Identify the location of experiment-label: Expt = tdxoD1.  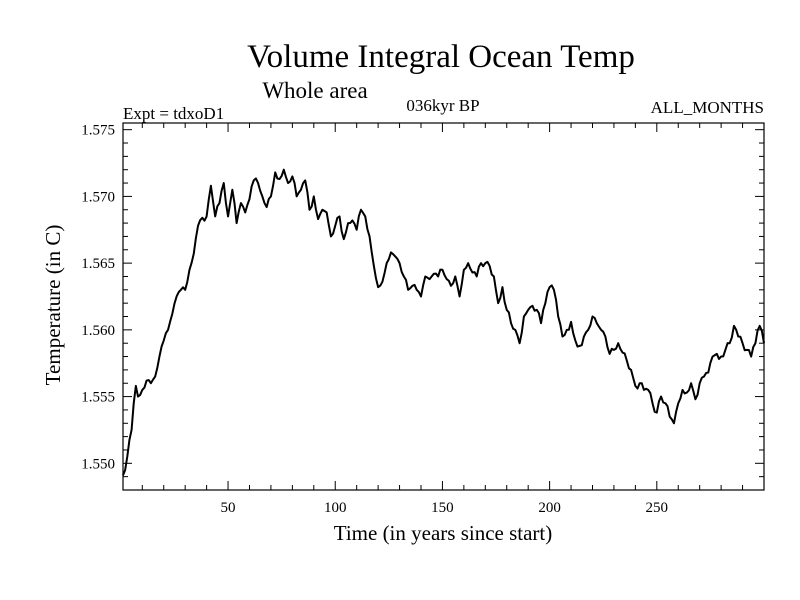
(173, 113).